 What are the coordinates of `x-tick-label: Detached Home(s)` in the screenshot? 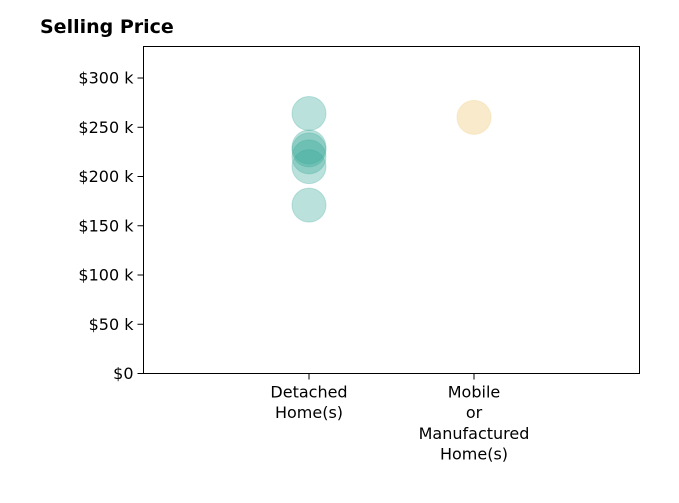 It's located at (308, 403).